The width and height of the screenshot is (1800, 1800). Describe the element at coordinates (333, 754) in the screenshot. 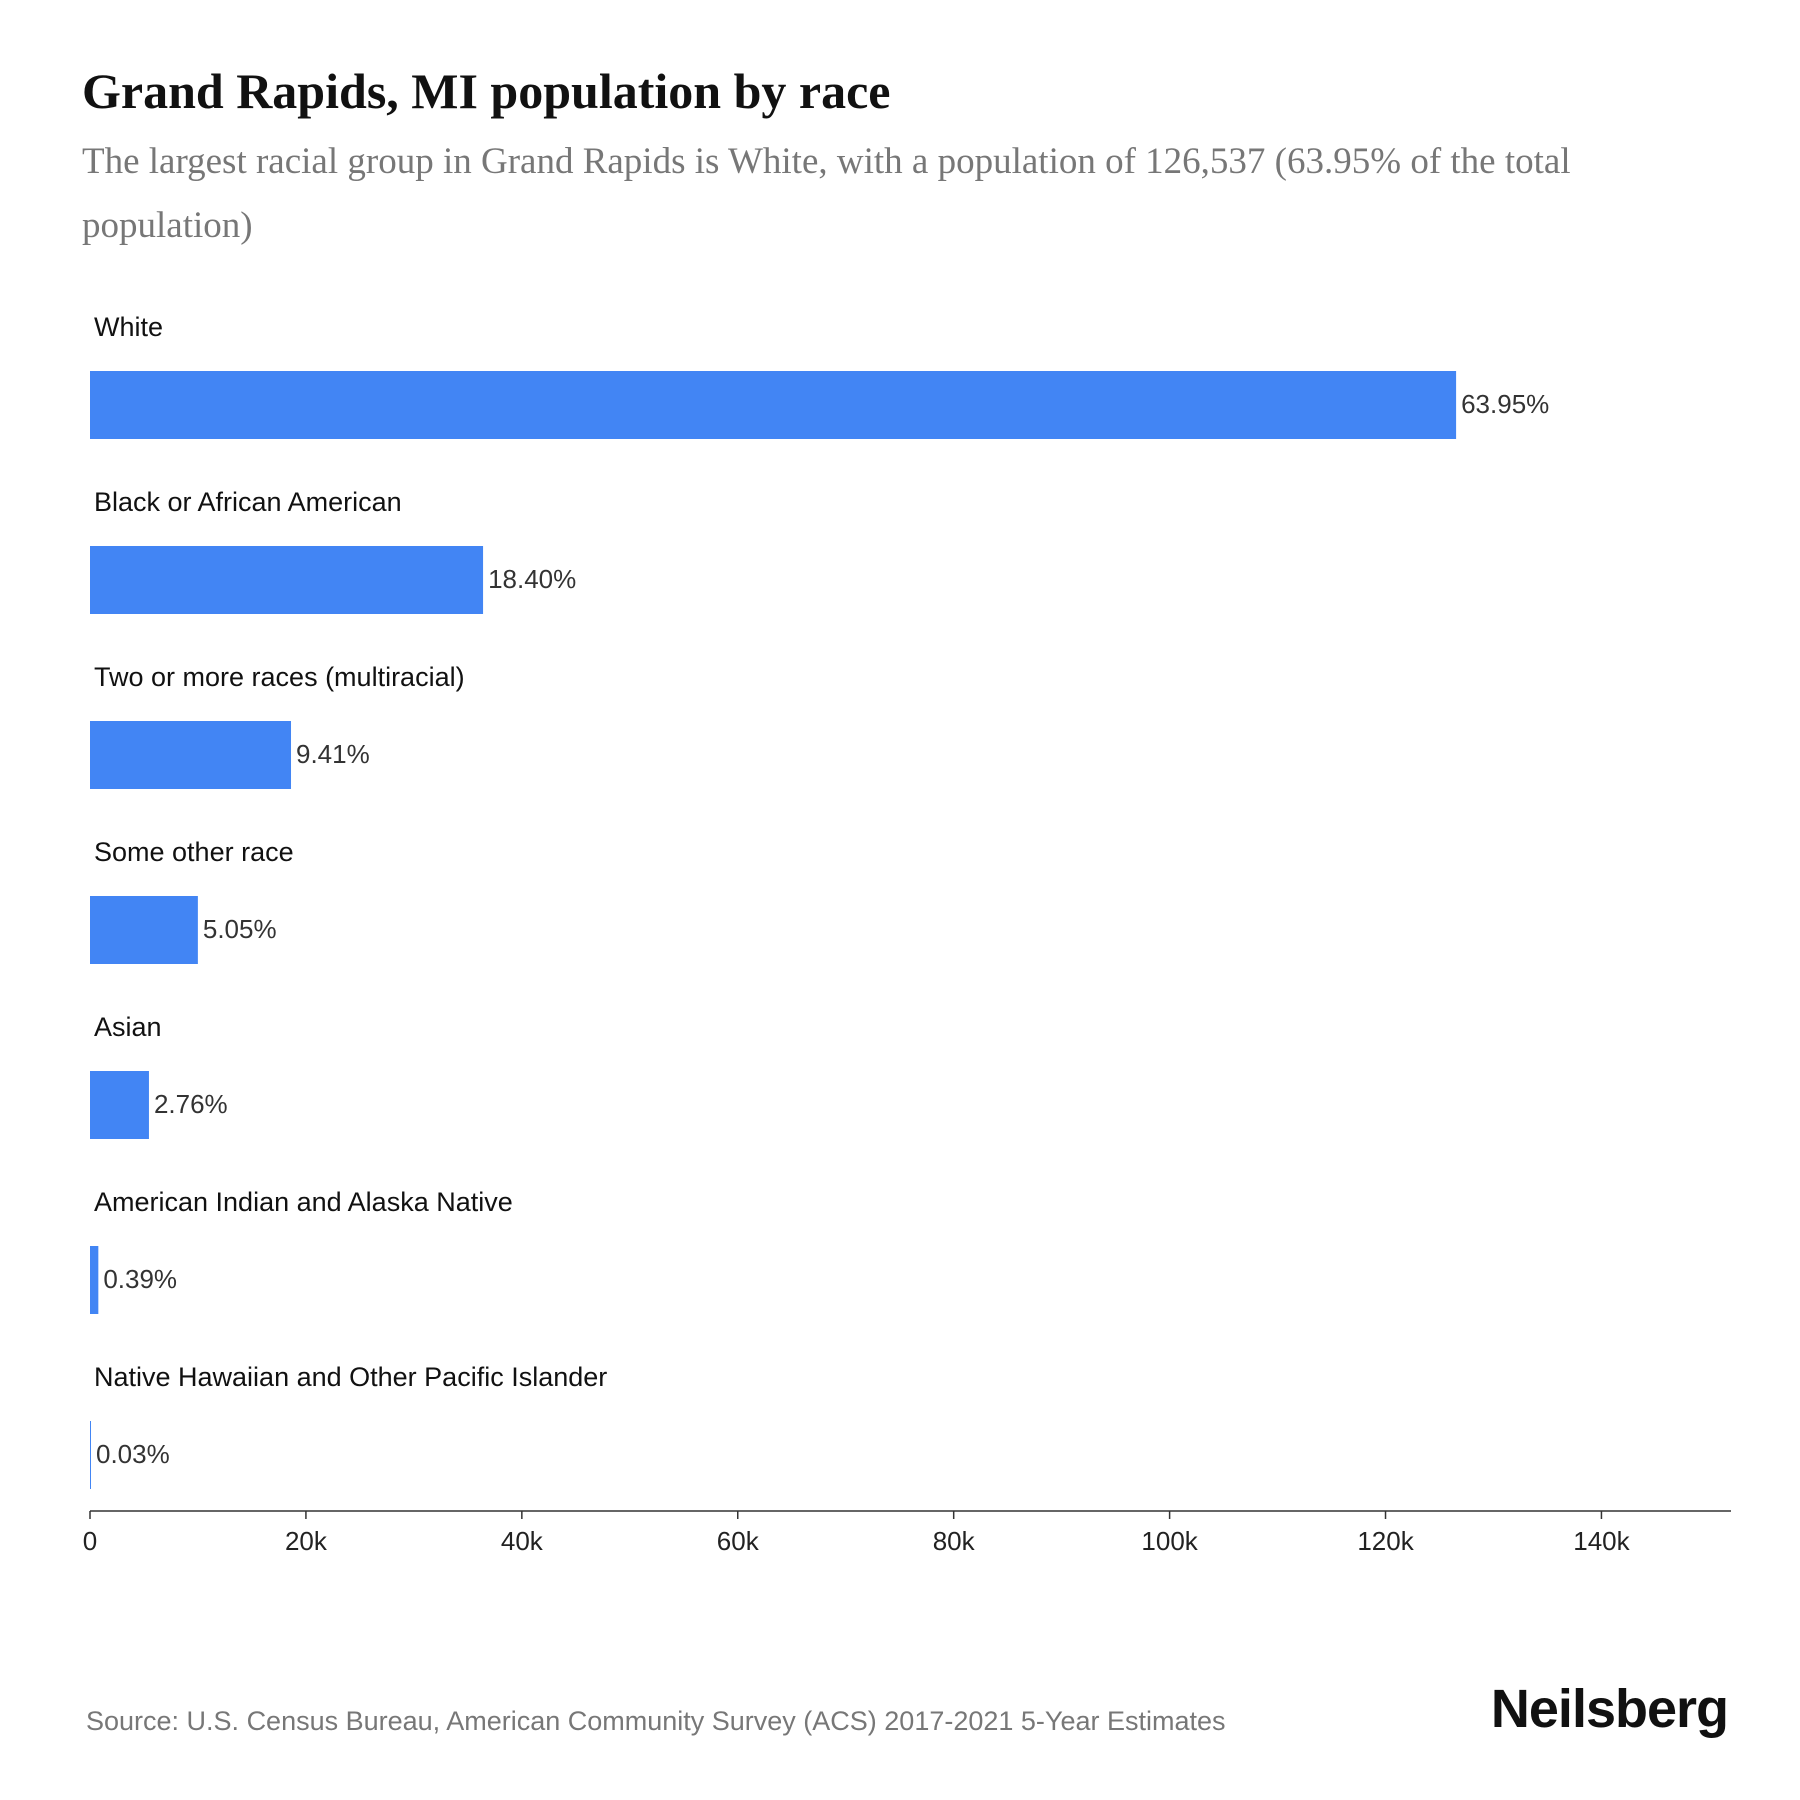

I see `data-label: 9.41%` at that location.